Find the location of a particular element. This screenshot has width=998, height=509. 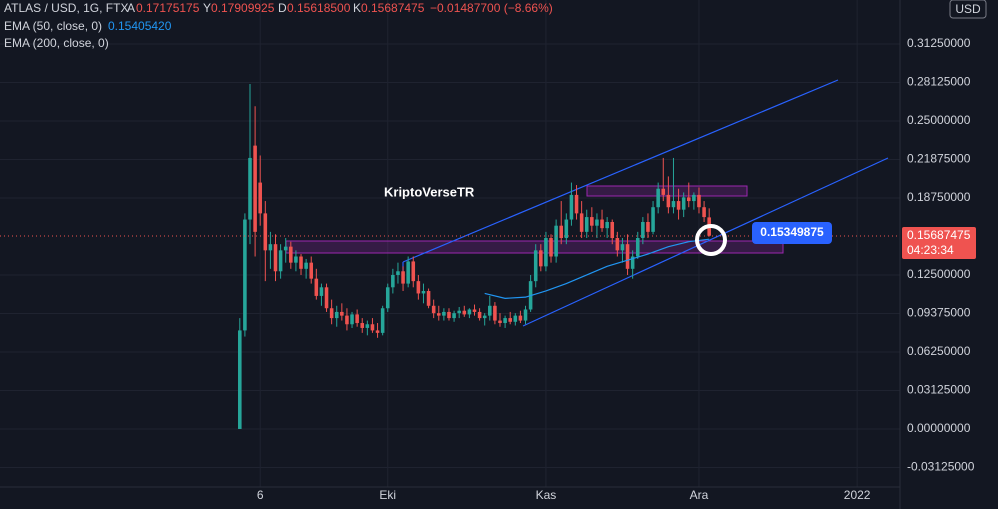

y-tick-label: 0.25000000 is located at coordinates (939, 120).